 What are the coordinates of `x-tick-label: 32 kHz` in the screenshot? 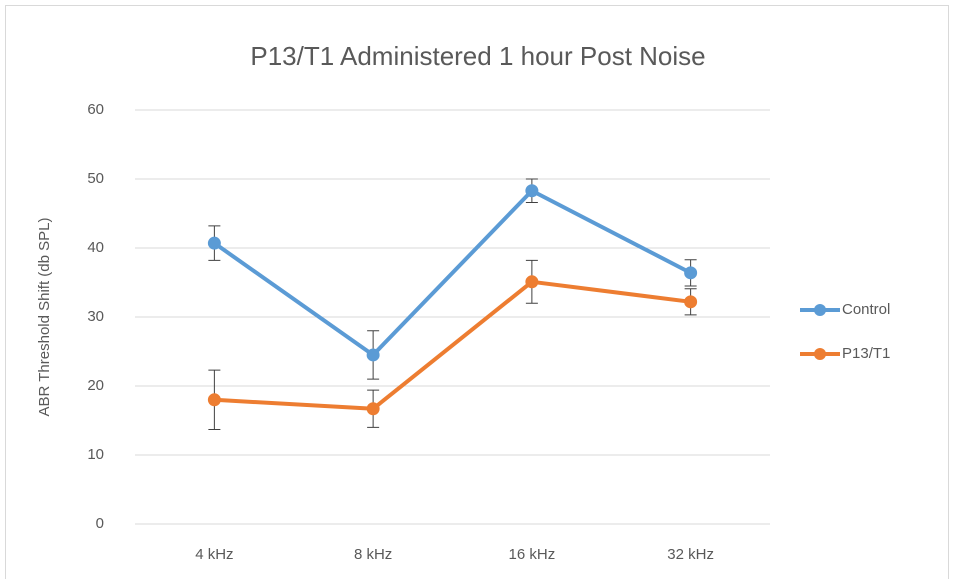 It's located at (690, 554).